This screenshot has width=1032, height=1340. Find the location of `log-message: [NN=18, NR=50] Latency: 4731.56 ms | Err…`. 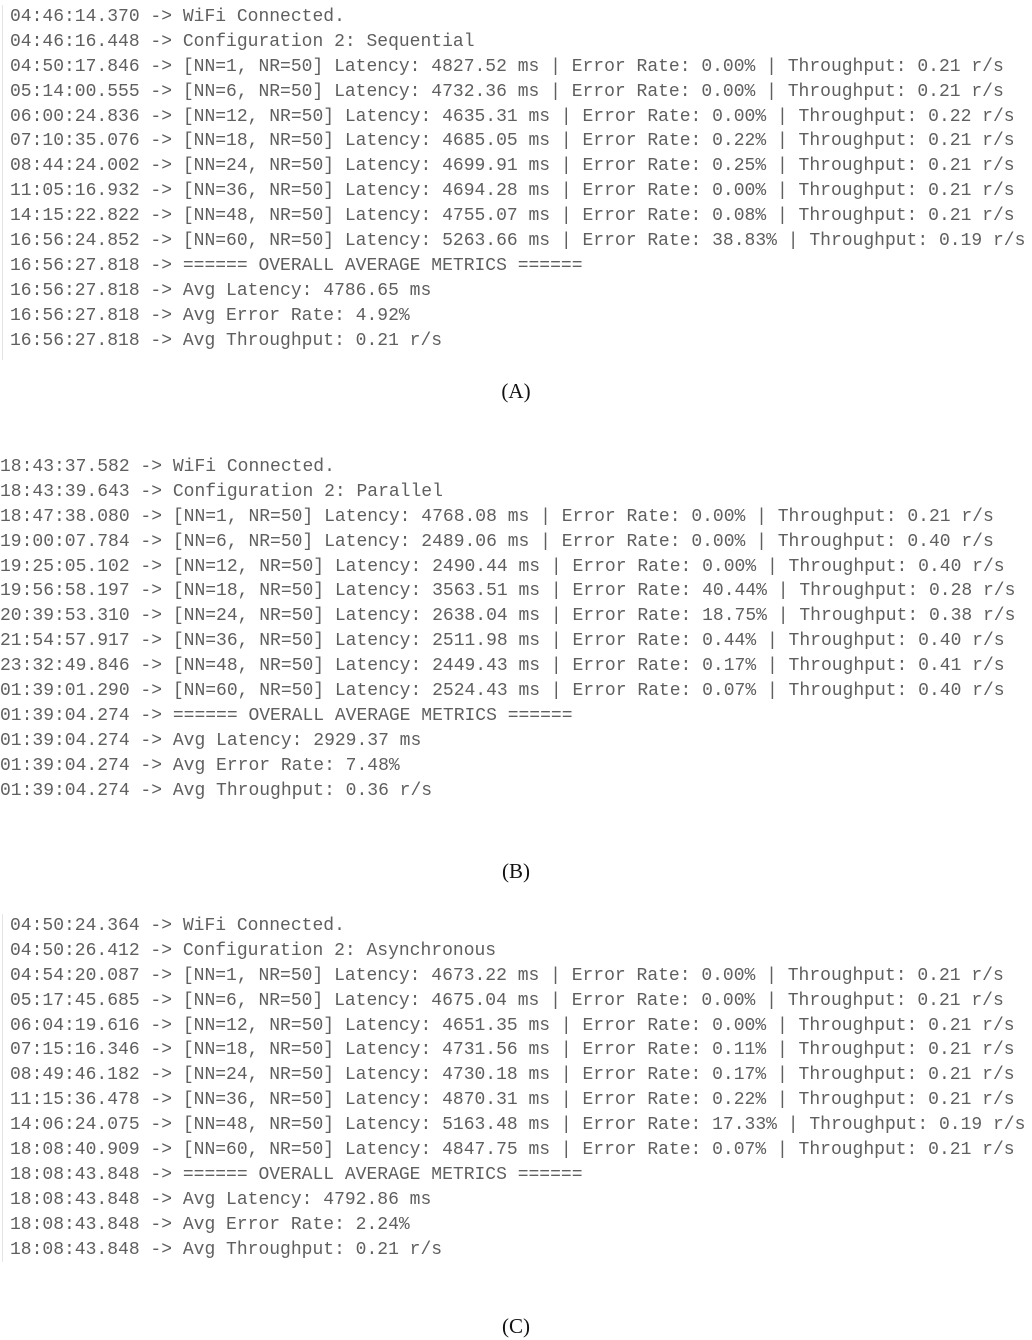

log-message: [NN=18, NR=50] Latency: 4731.56 ms | Err… is located at coordinates (598, 1050).